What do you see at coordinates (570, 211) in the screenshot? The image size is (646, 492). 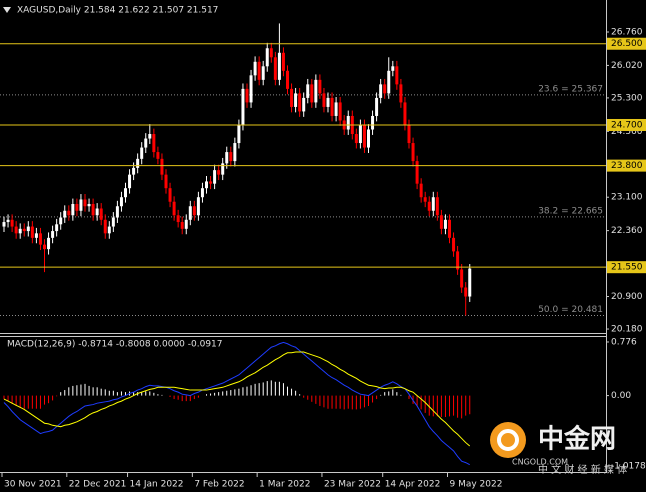 I see `fib-label: 38.2 = 22.665` at bounding box center [570, 211].